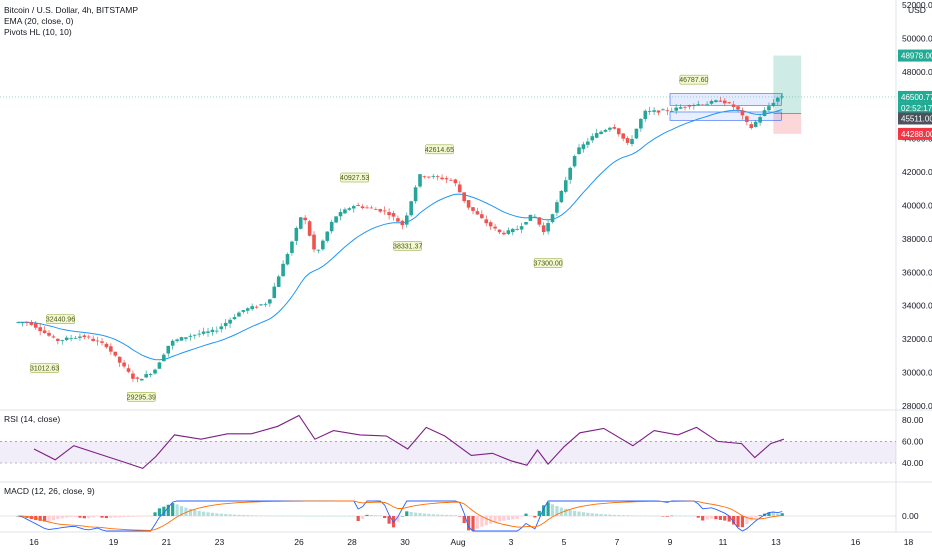 This screenshot has width=932, height=555. I want to click on time-axis-tick: 23, so click(220, 542).